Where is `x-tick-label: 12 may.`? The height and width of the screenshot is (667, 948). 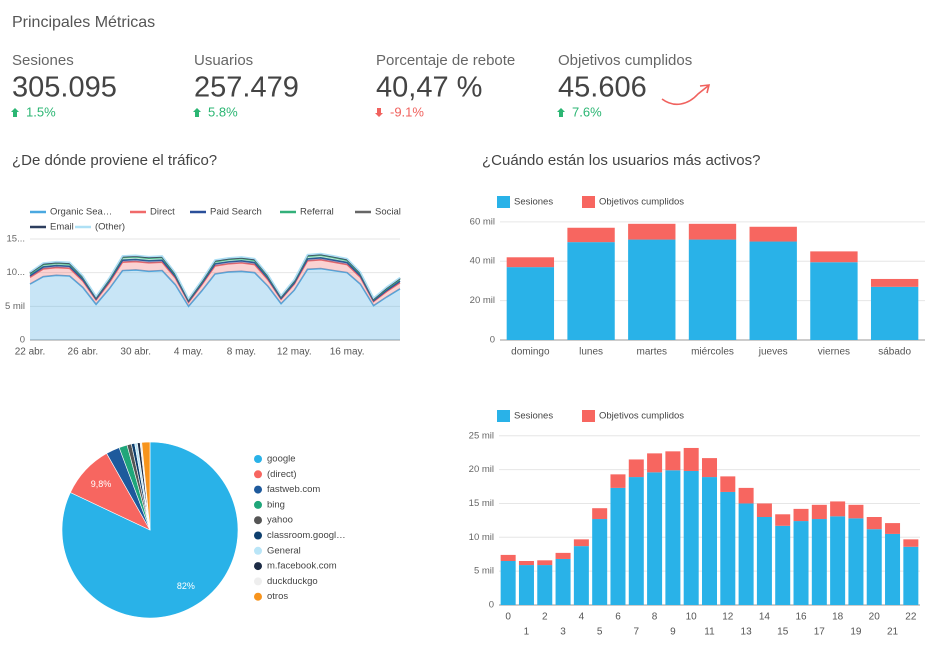 x-tick-label: 12 may. is located at coordinates (294, 352).